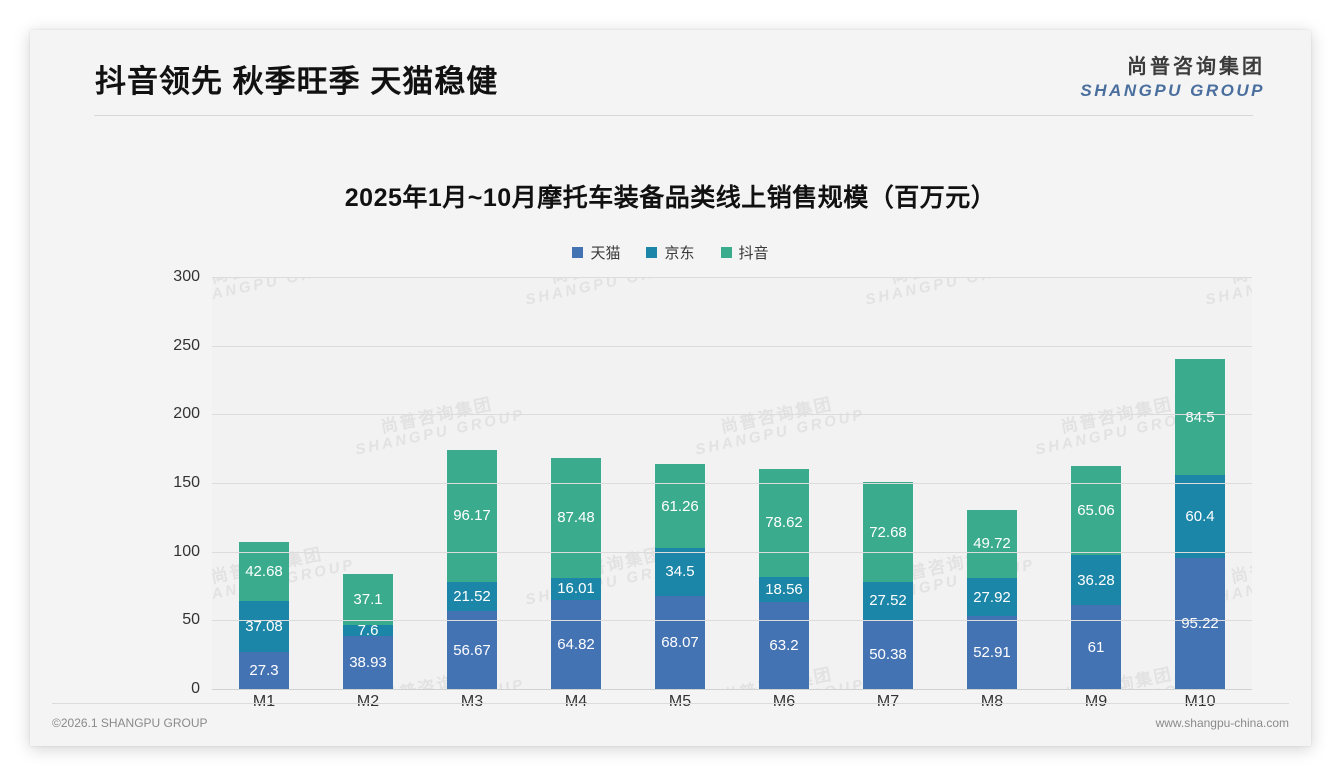 Image resolution: width=1340 pixels, height=780 pixels. Describe the element at coordinates (1222, 723) in the screenshot. I see `footer-website: www.shangpu-china.com` at that location.